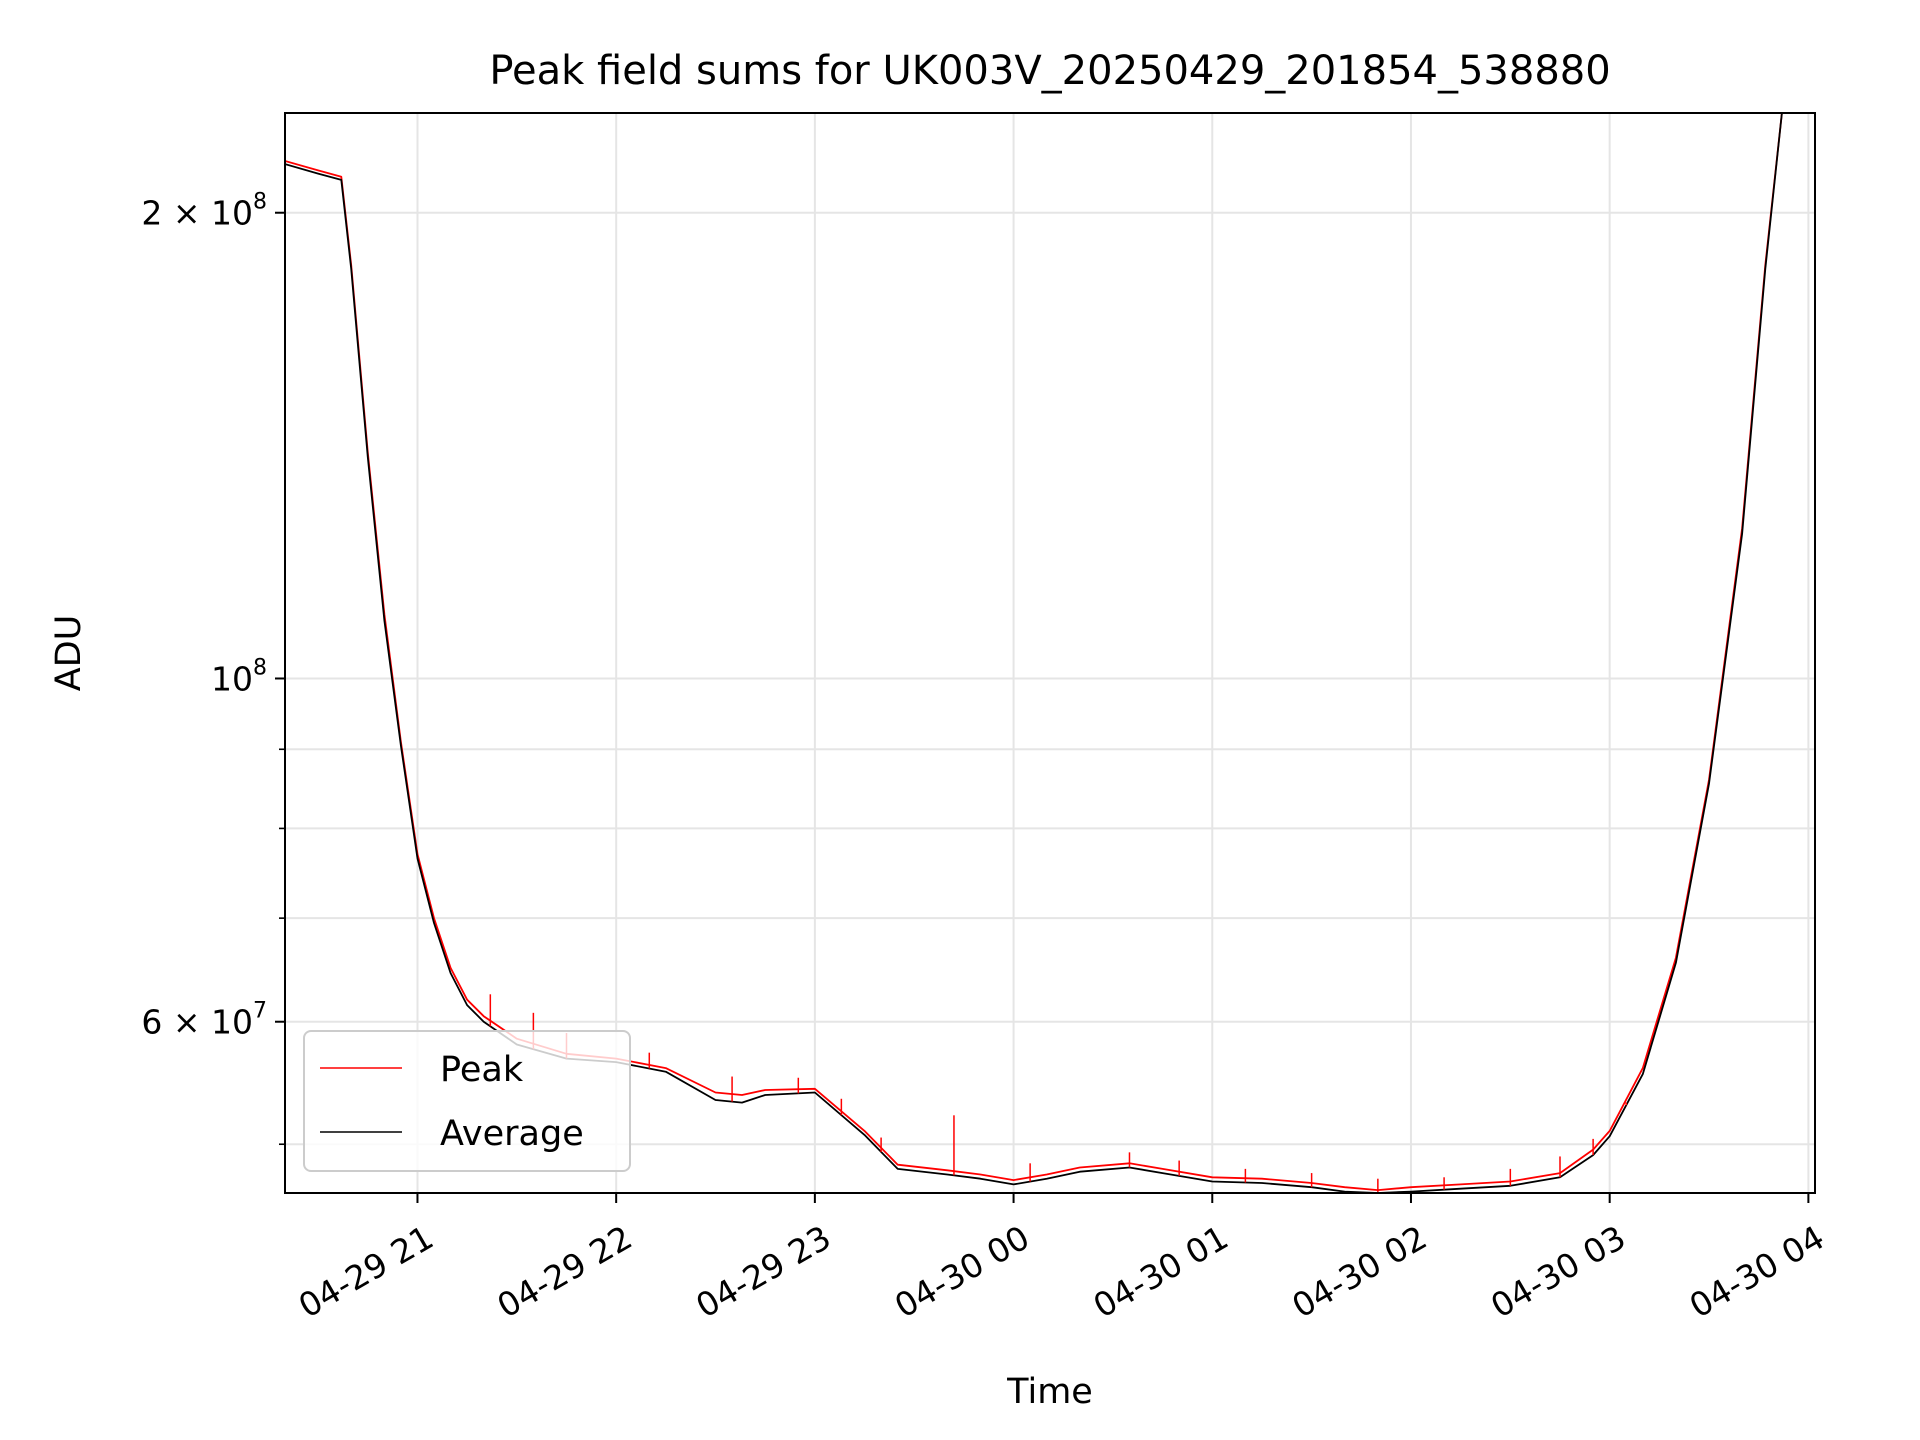  I want to click on y-tick-label-base: 2 × 10, so click(197, 213).